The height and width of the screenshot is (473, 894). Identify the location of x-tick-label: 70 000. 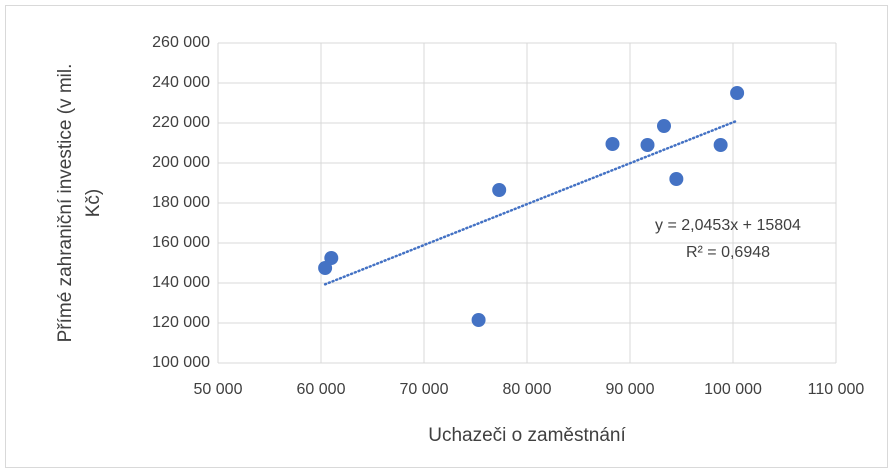
(424, 389).